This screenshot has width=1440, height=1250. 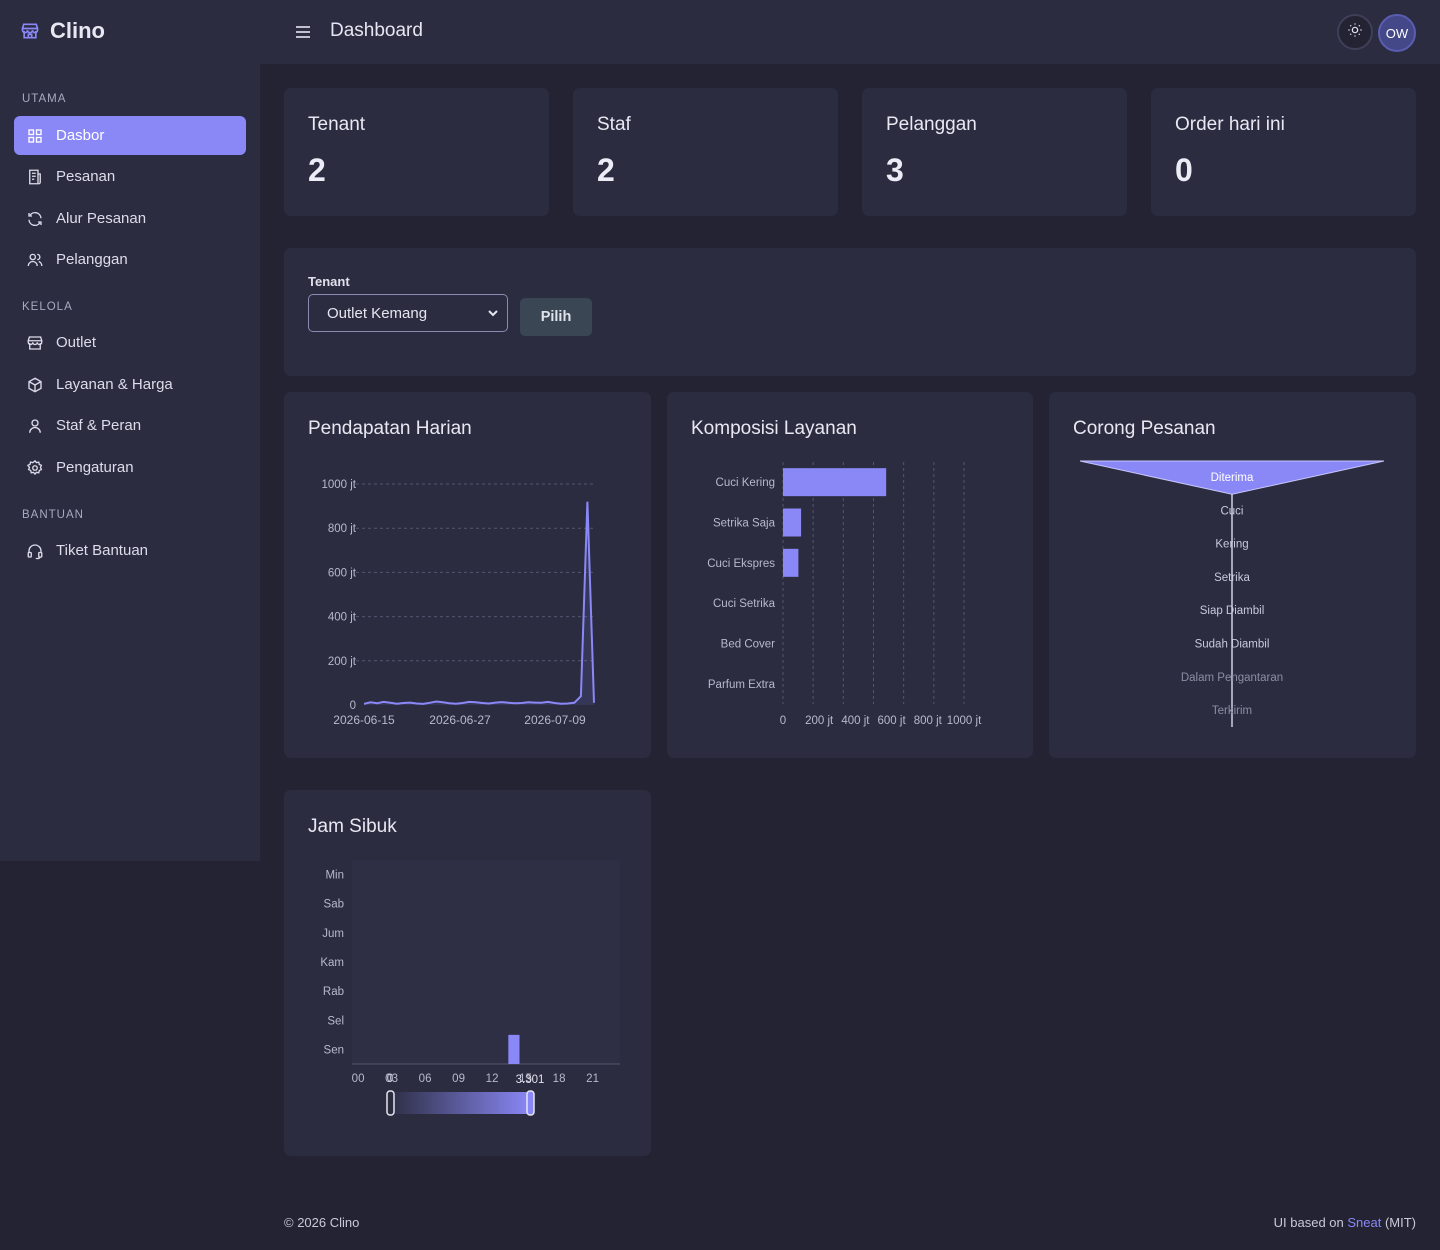 What do you see at coordinates (334, 905) in the screenshot?
I see `day-label: Sab` at bounding box center [334, 905].